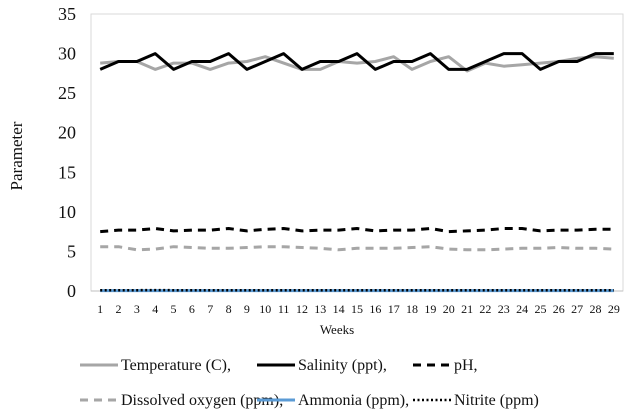 The width and height of the screenshot is (636, 415). What do you see at coordinates (119, 309) in the screenshot?
I see `x-tick-label: 2` at bounding box center [119, 309].